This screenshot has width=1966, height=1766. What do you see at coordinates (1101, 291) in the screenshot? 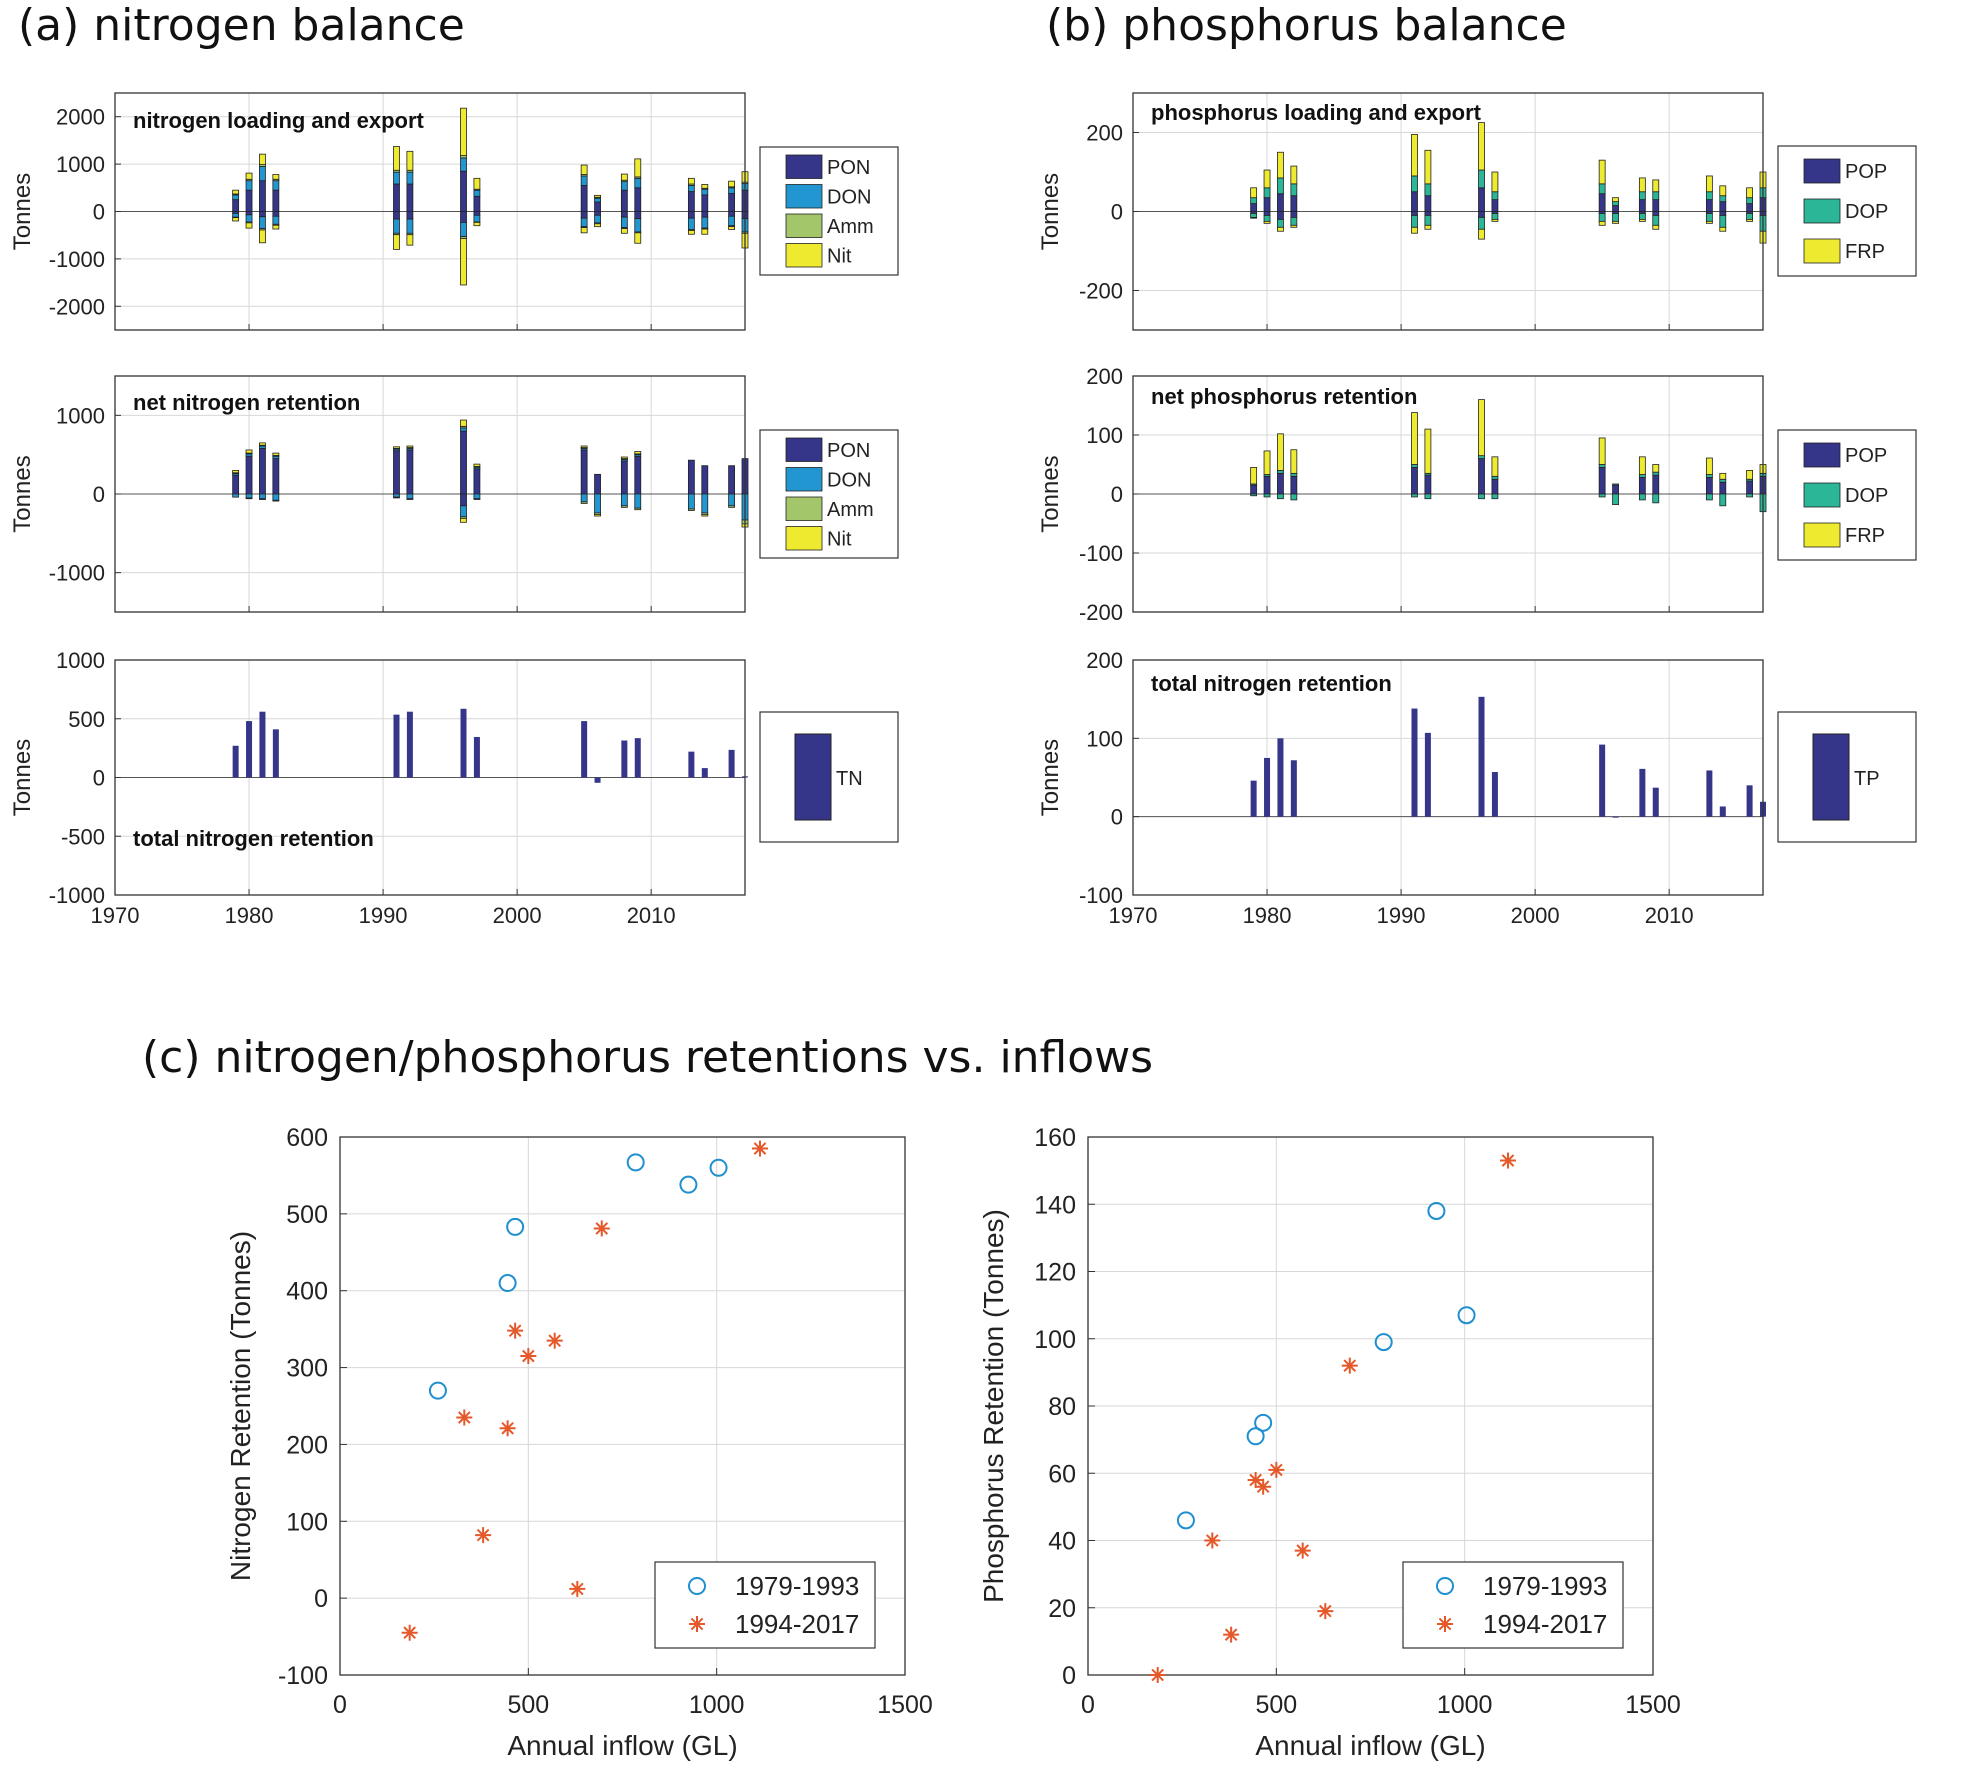
I see `y-tick-label: -200` at bounding box center [1101, 291].